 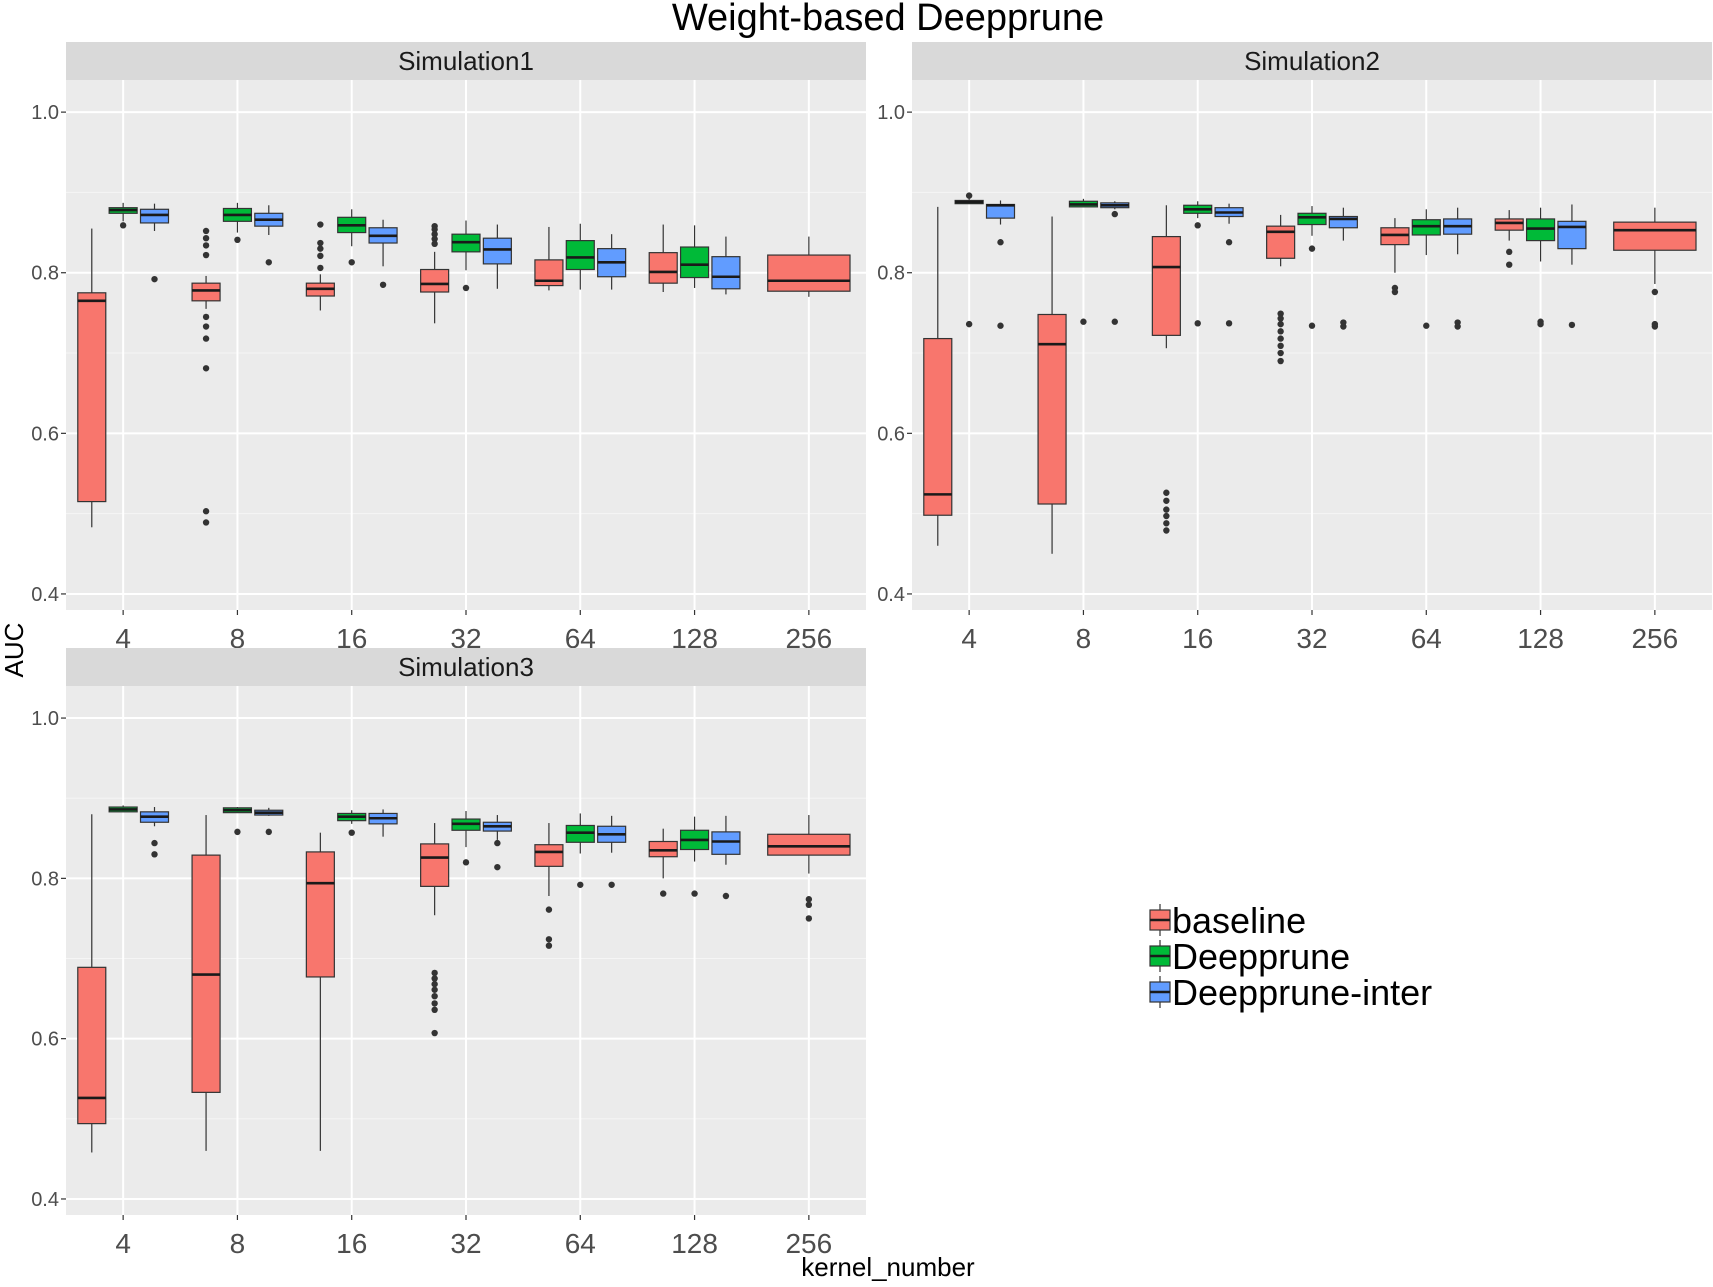 I want to click on x-tick-label: 64, so click(x=580, y=1243).